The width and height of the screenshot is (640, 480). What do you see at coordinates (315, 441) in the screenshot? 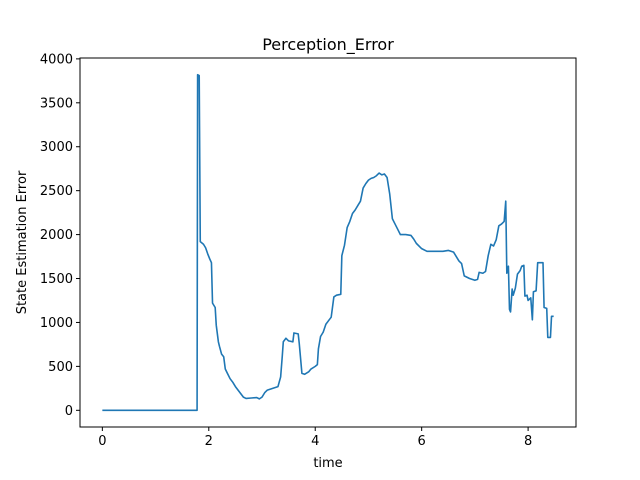
I see `x-tick-label: 4` at bounding box center [315, 441].